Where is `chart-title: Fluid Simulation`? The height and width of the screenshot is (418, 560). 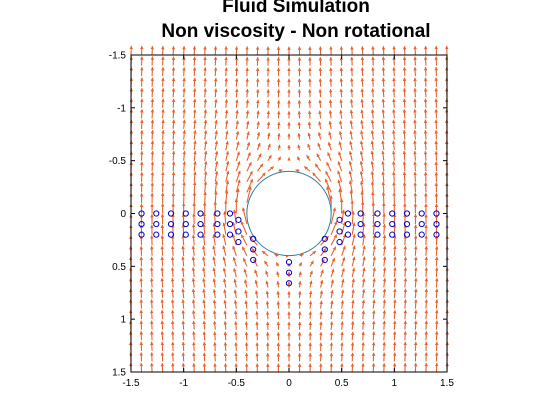 chart-title: Fluid Simulation is located at coordinates (296, 8).